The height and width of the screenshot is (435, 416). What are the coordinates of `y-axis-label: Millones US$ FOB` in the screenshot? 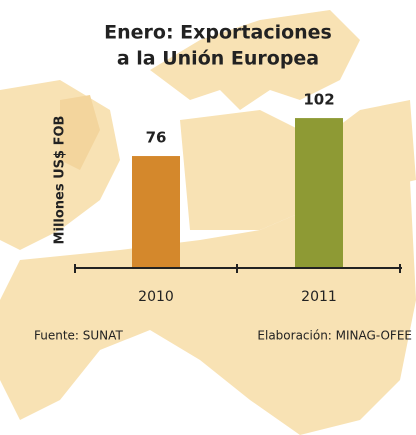 It's located at (60, 180).